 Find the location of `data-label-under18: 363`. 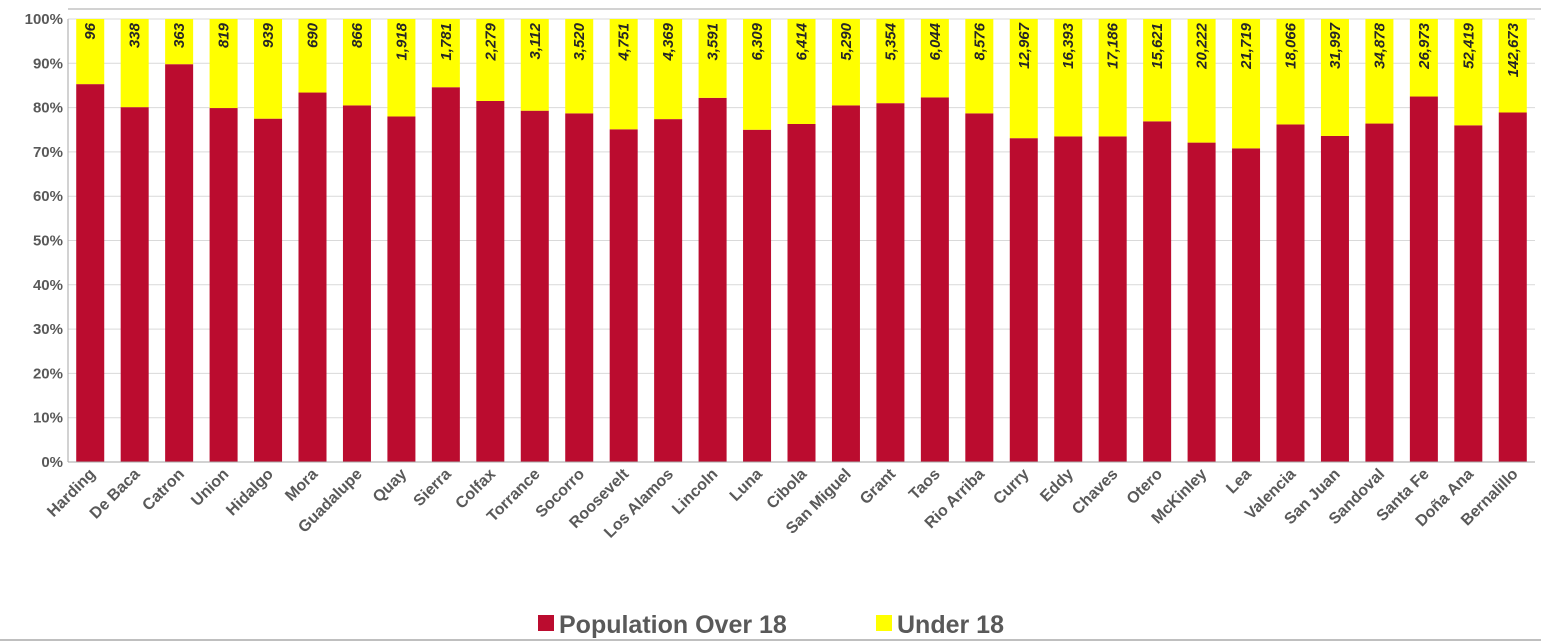

data-label-under18: 363 is located at coordinates (179, 35).